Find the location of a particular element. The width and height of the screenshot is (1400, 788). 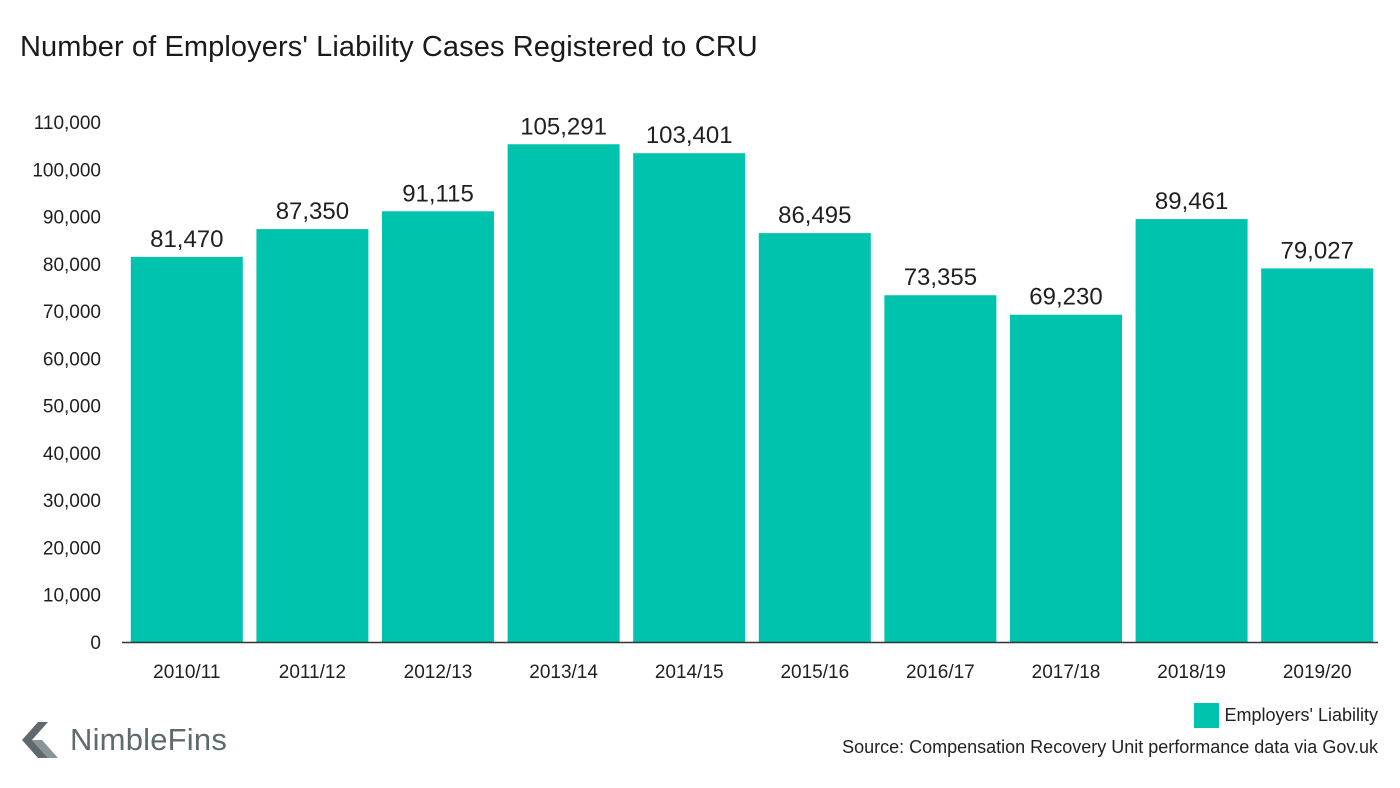

nimblefins-arrow-logo-icon is located at coordinates (40, 740).